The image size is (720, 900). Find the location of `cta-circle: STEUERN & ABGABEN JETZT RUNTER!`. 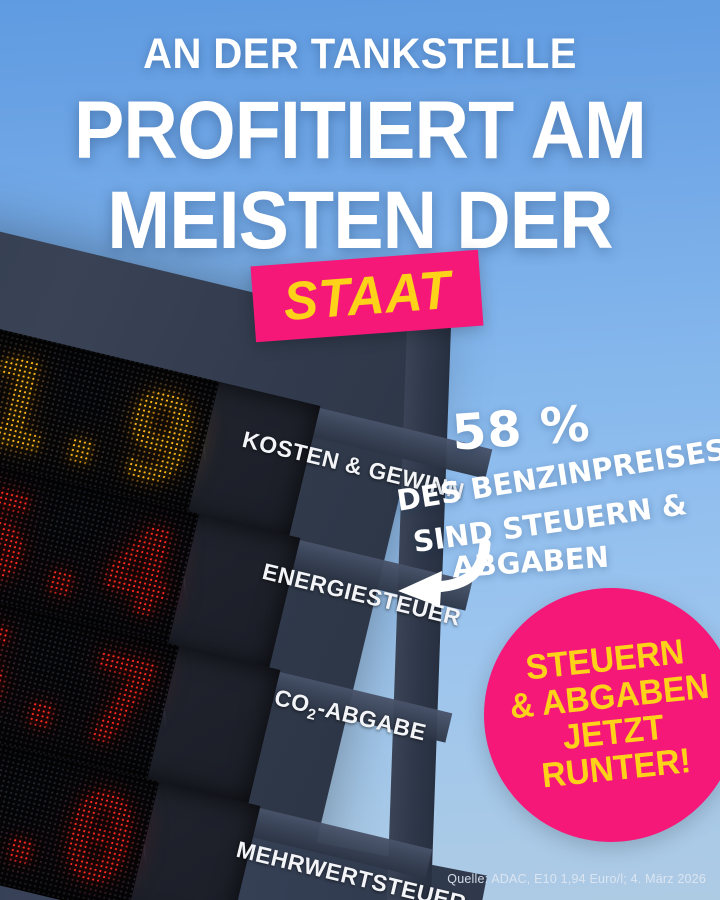

cta-circle: STEUERN & ABGABEN JETZT RUNTER! is located at coordinates (602, 715).